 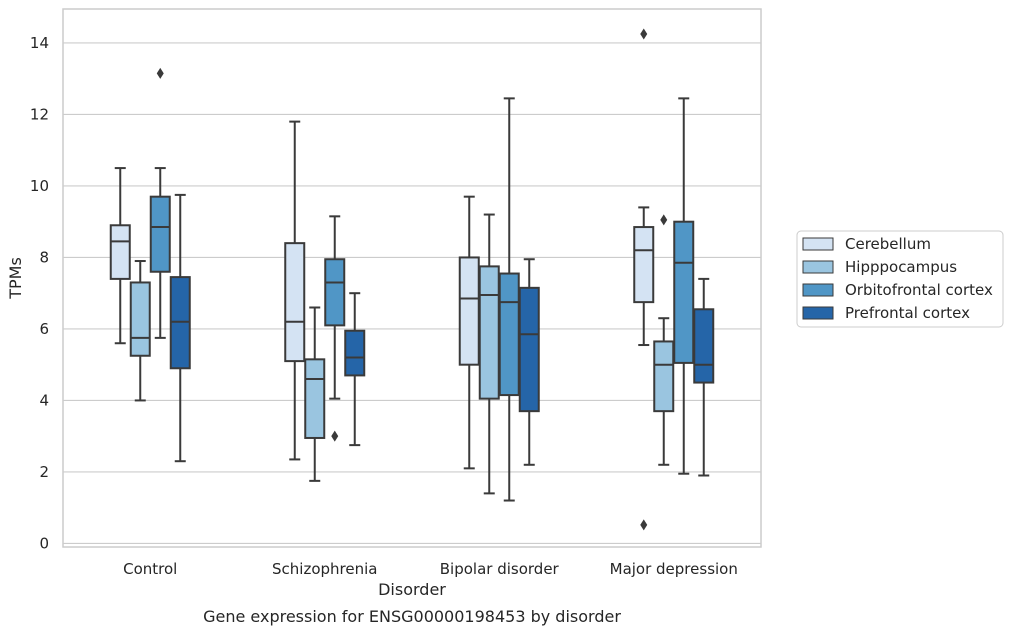 What do you see at coordinates (44, 329) in the screenshot?
I see `y-tick-label: 6` at bounding box center [44, 329].